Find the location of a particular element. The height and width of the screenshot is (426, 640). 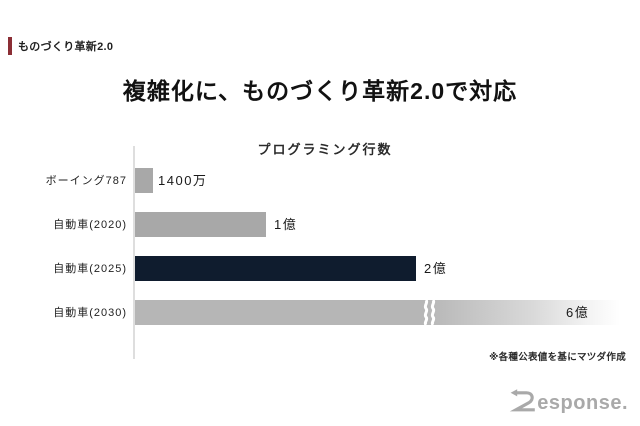

bar-car-2020 is located at coordinates (200, 224).